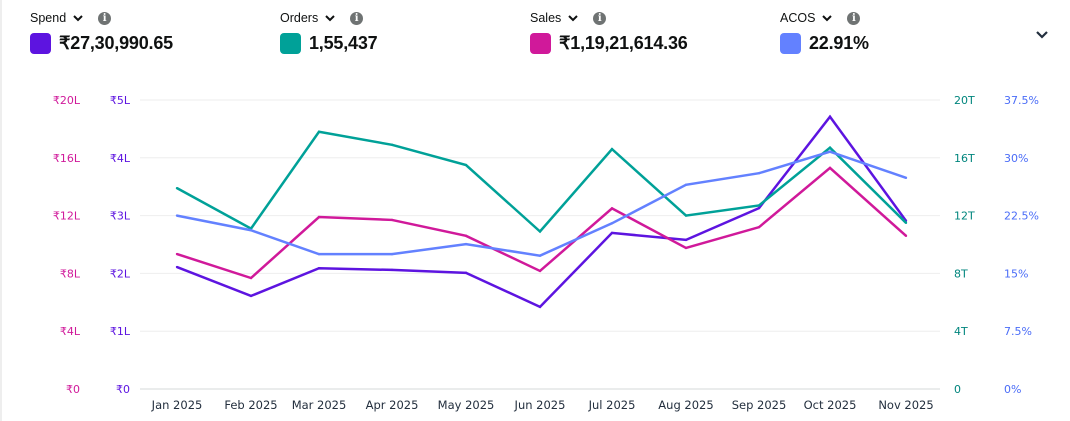 The height and width of the screenshot is (421, 1070). I want to click on x-tick-label: Apr 2025, so click(392, 405).